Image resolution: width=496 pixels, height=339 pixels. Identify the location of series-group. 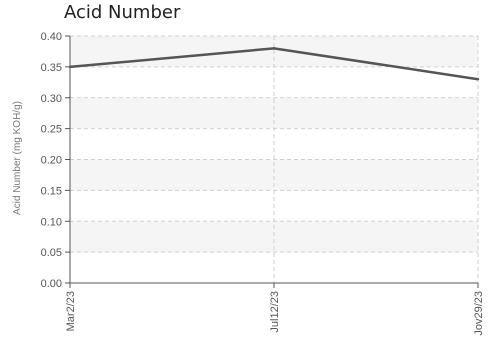
(274, 64).